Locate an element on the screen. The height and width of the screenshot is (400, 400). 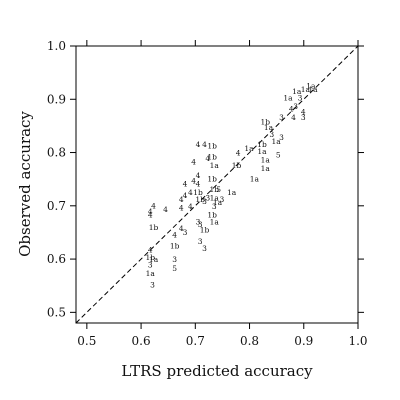
x-tick-label: 0.8 is located at coordinates (249, 341).